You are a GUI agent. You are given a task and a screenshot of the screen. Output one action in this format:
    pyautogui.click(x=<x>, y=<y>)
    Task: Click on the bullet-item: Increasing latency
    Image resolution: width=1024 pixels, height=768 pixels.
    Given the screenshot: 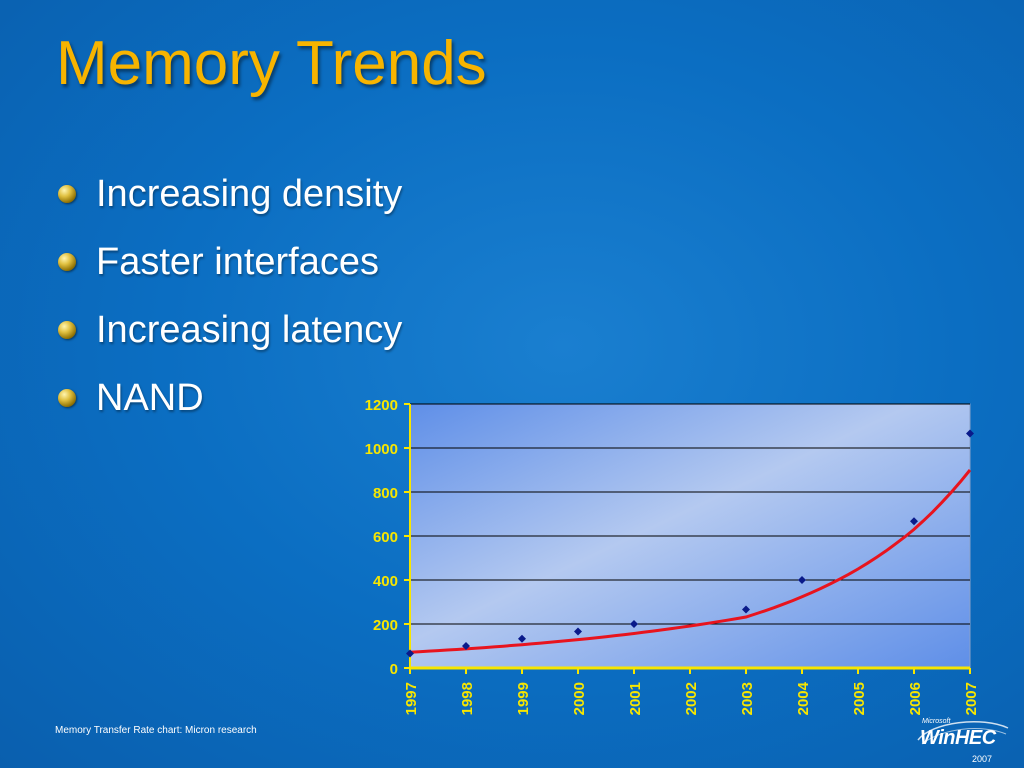 What is the action you would take?
    pyautogui.click(x=230, y=330)
    